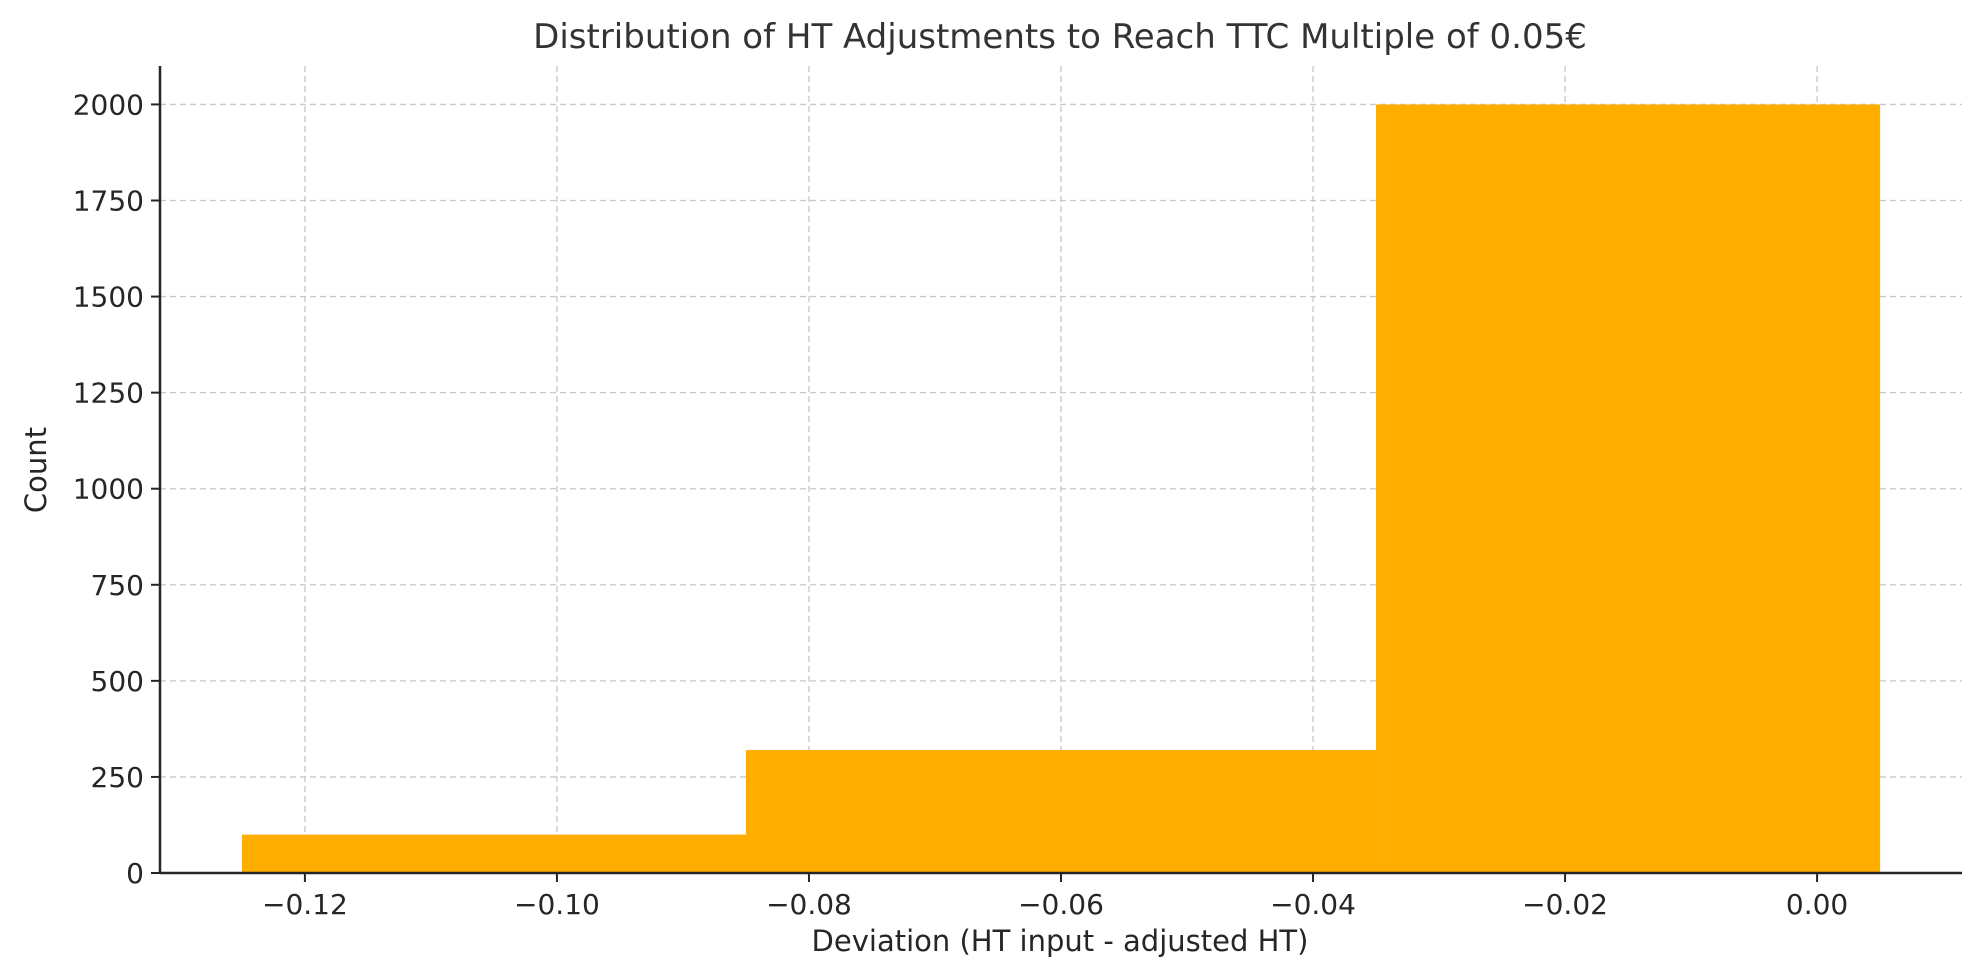 This screenshot has width=1979, height=980. What do you see at coordinates (1313, 904) in the screenshot?
I see `x-tick-label: −0.04` at bounding box center [1313, 904].